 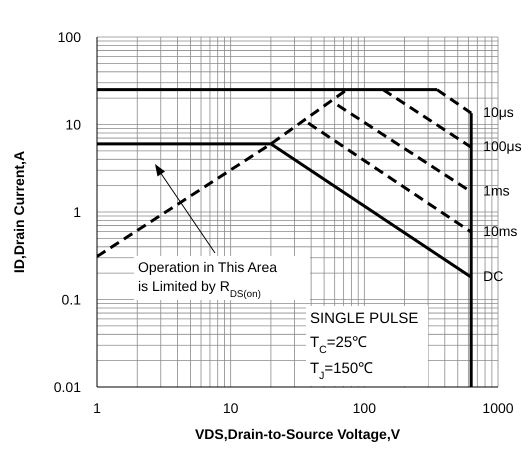 What do you see at coordinates (498, 408) in the screenshot?
I see `x-tick-label: 1000` at bounding box center [498, 408].